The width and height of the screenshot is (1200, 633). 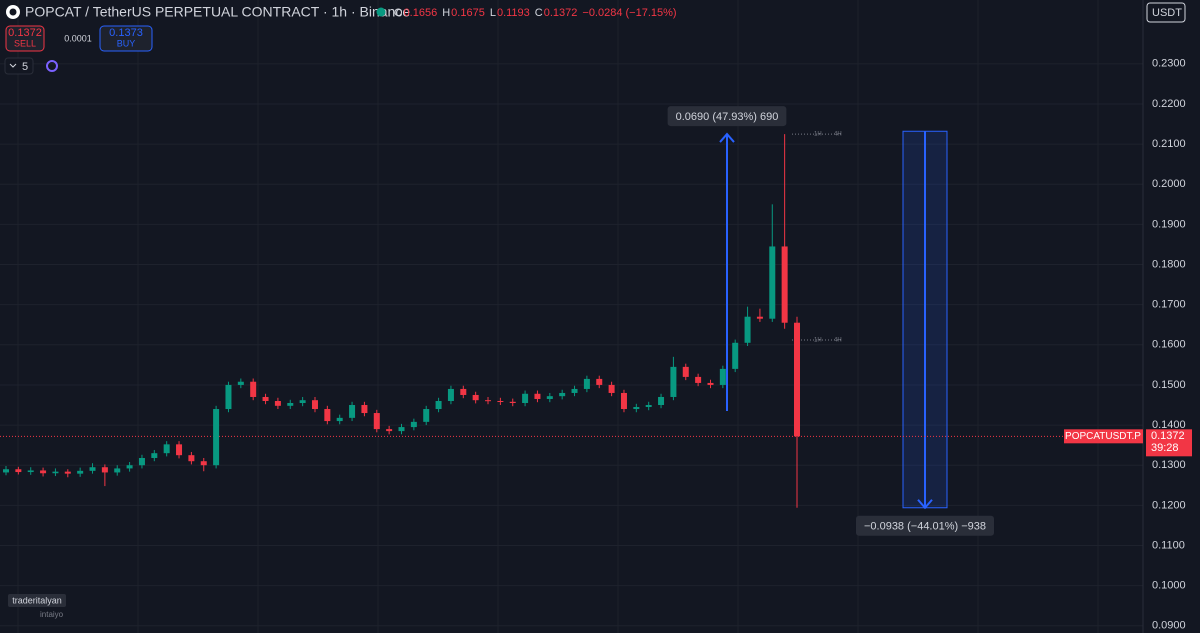 What do you see at coordinates (1169, 425) in the screenshot?
I see `y-tick-label: 0.1400` at bounding box center [1169, 425].